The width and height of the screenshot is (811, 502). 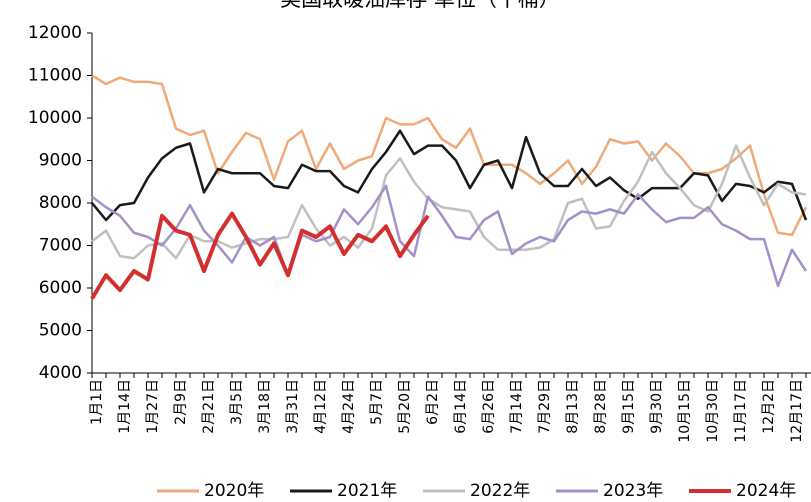 What do you see at coordinates (489, 406) in the screenshot?
I see `x-tick-label: 6月26日` at bounding box center [489, 406].